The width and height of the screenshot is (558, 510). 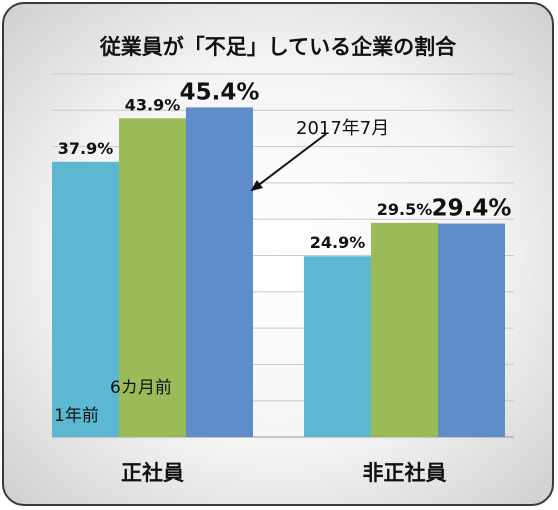 What do you see at coordinates (472, 209) in the screenshot?
I see `value-label: 29.4%` at bounding box center [472, 209].